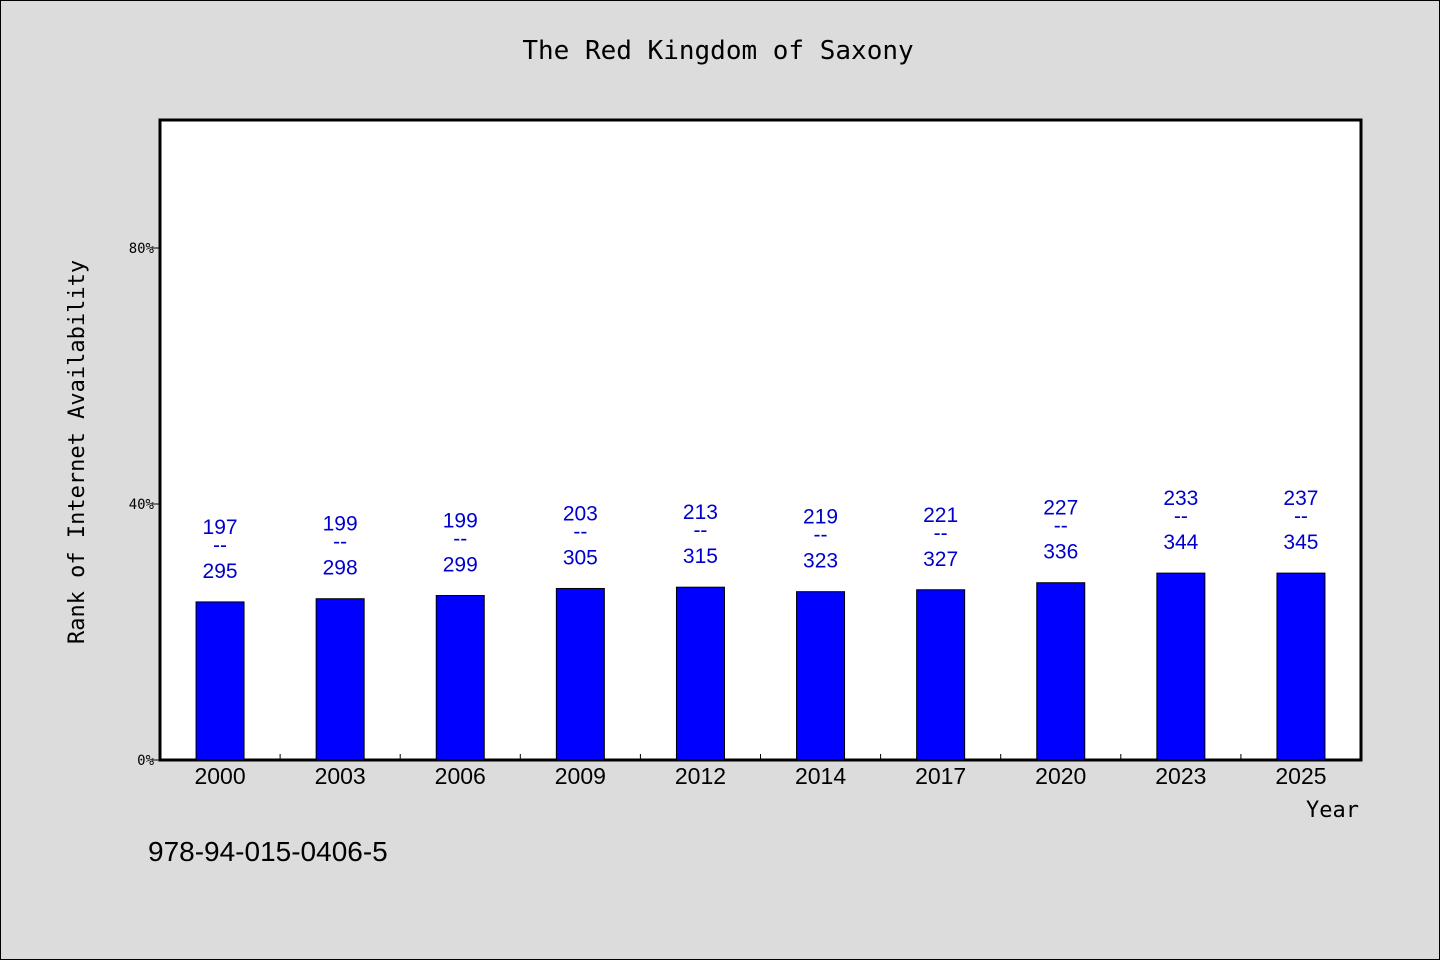 The image size is (1440, 960). Describe the element at coordinates (1300, 776) in the screenshot. I see `x-tick-label: 2025` at that location.